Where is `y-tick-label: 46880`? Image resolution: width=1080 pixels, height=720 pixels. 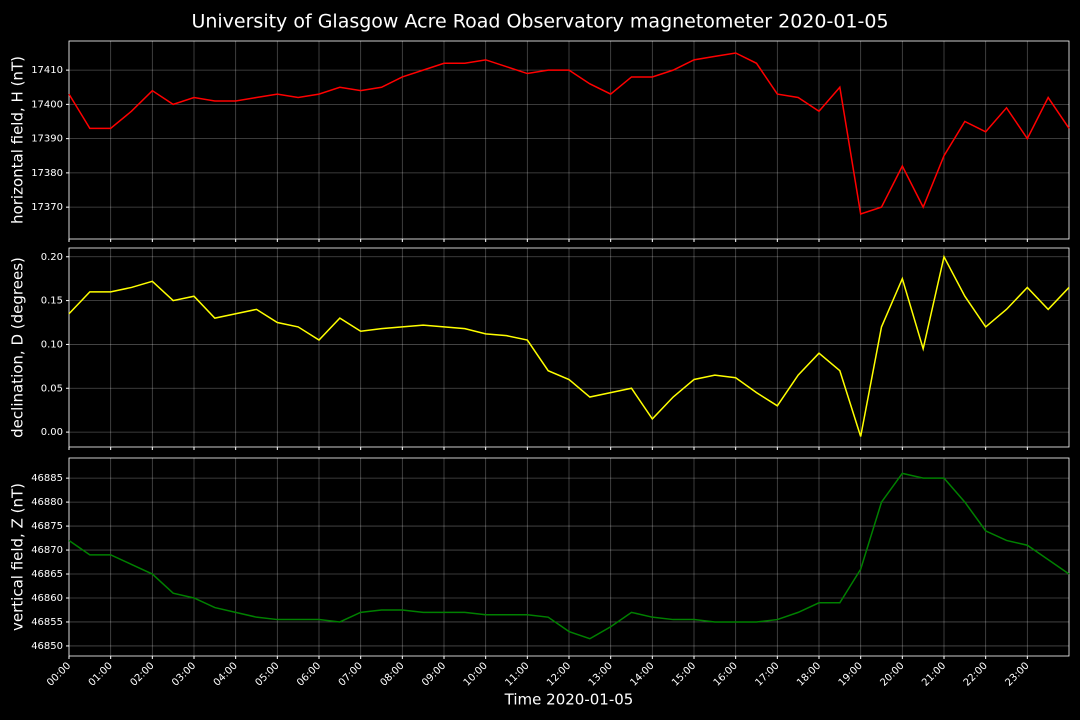 y-tick-label: 46880 is located at coordinates (47, 502).